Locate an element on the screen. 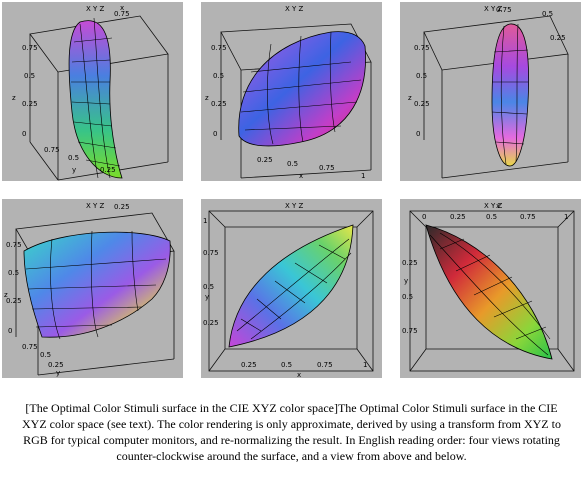 Image resolution: width=583 pixels, height=486 pixels. surface-plot-1: X Y Z 0.75 0.5 0.25 0 0.75 0.5 0.25 0.75 z y x is located at coordinates (90, 92).